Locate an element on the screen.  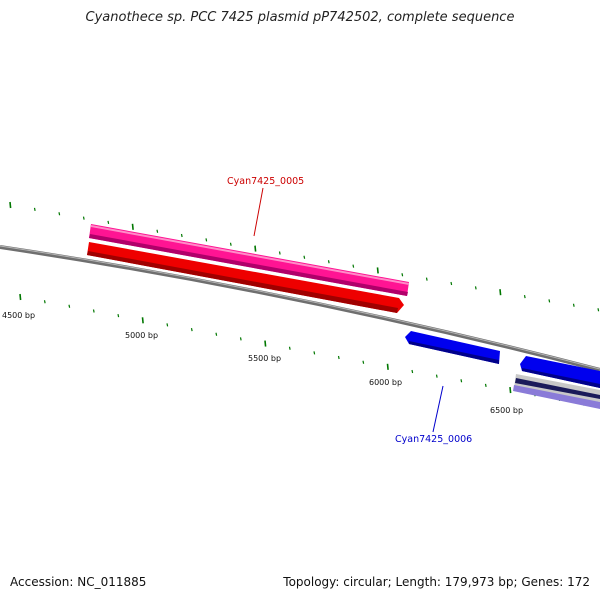
cds-arrow-reverse-shade is located at coordinates (454, 352).